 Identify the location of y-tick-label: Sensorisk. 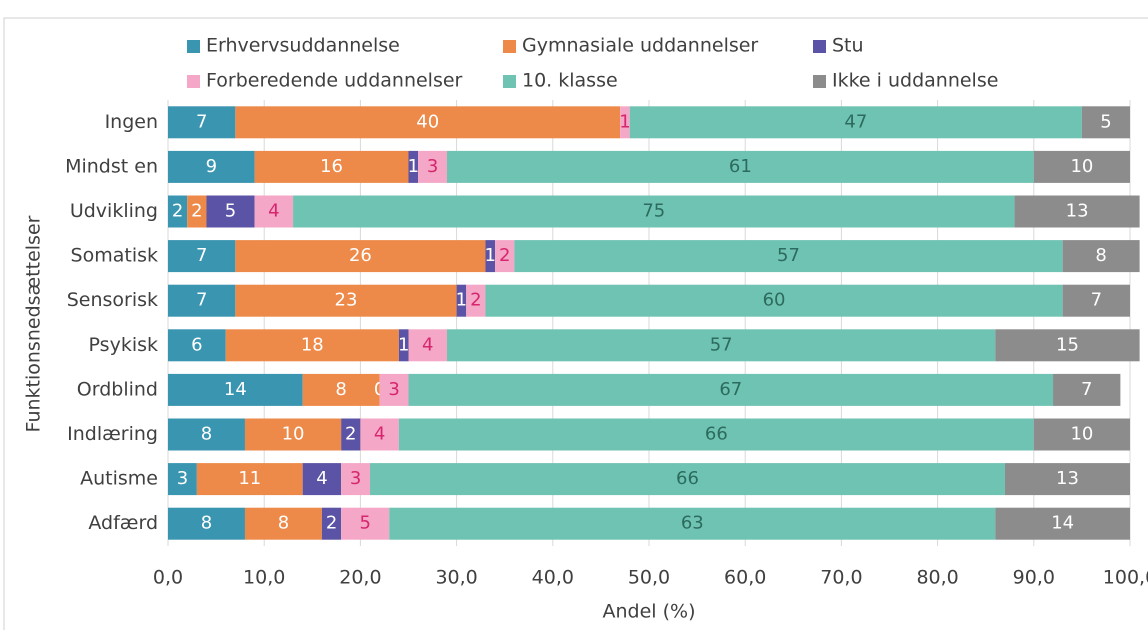
(112, 300).